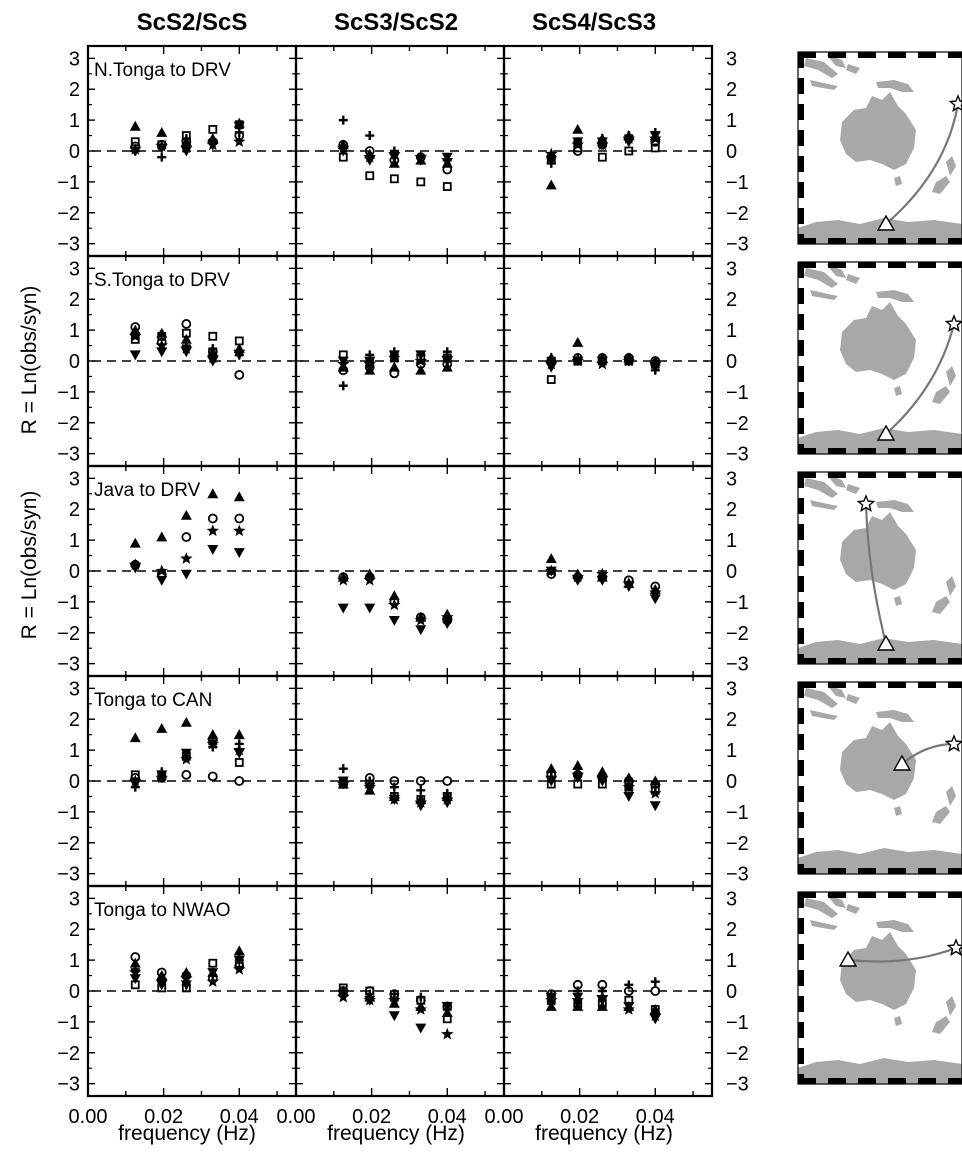  What do you see at coordinates (400, 571) in the screenshot?
I see `panel-r3-c2` at bounding box center [400, 571].